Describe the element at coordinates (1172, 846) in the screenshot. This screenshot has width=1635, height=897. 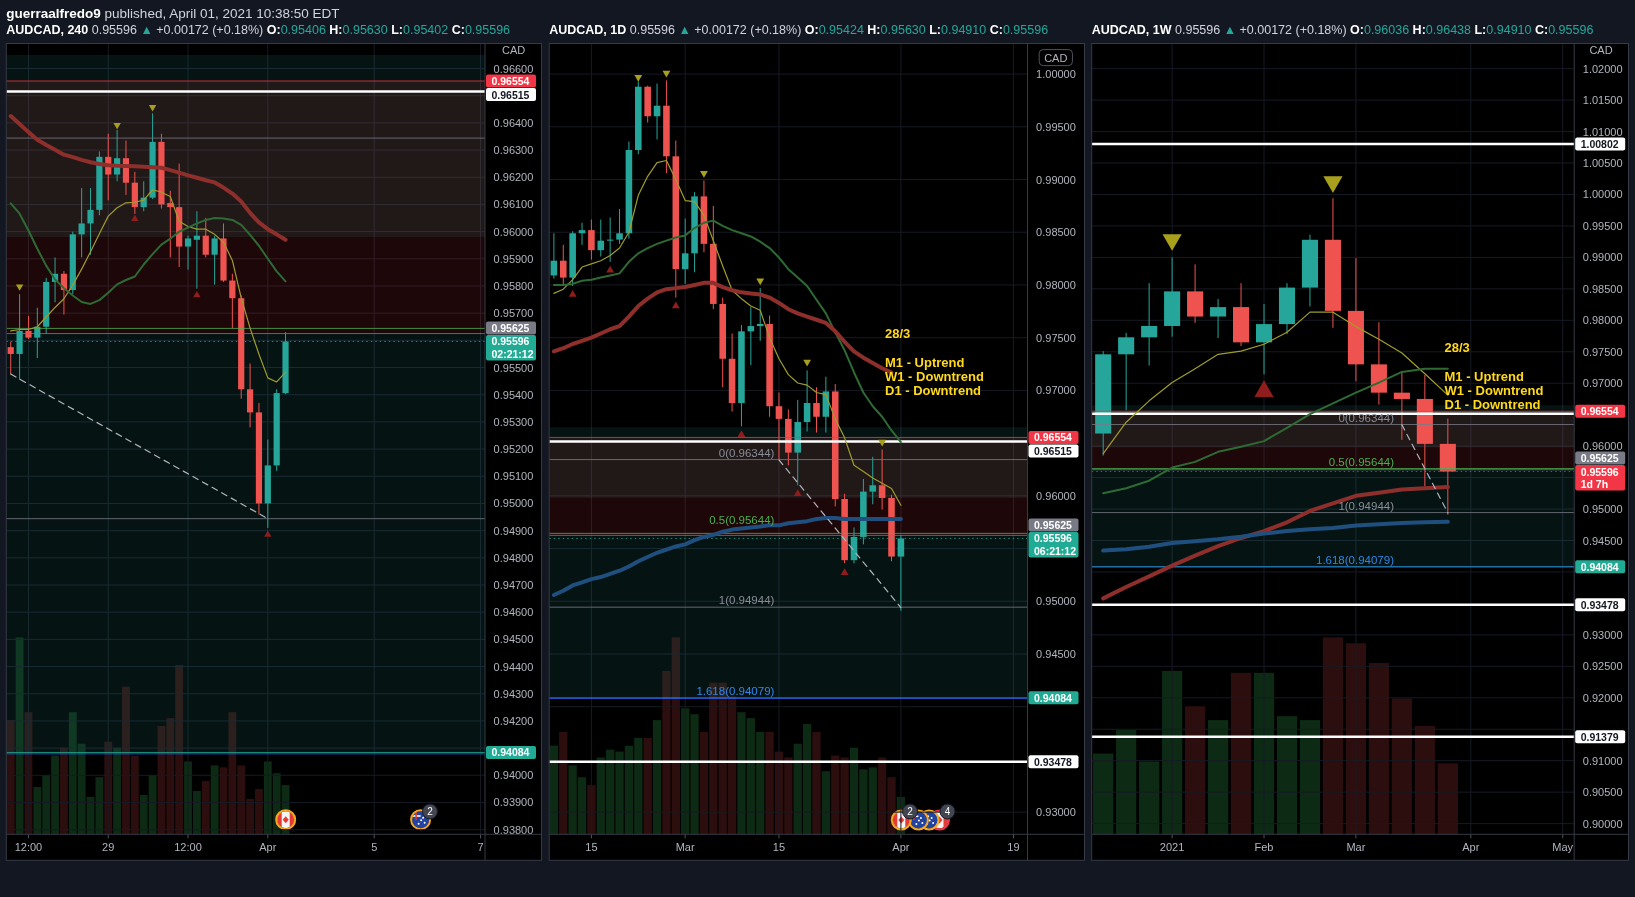
I see `x-tick-label: 2021` at that location.